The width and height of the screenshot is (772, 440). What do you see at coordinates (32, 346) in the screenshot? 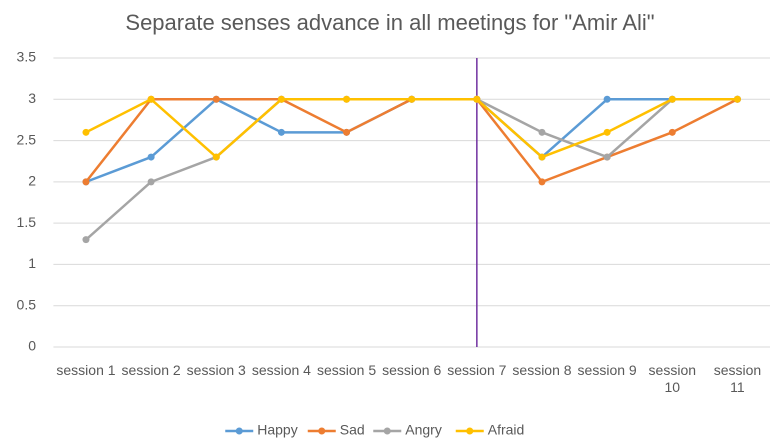
I see `y-tick-label: 0` at bounding box center [32, 346].